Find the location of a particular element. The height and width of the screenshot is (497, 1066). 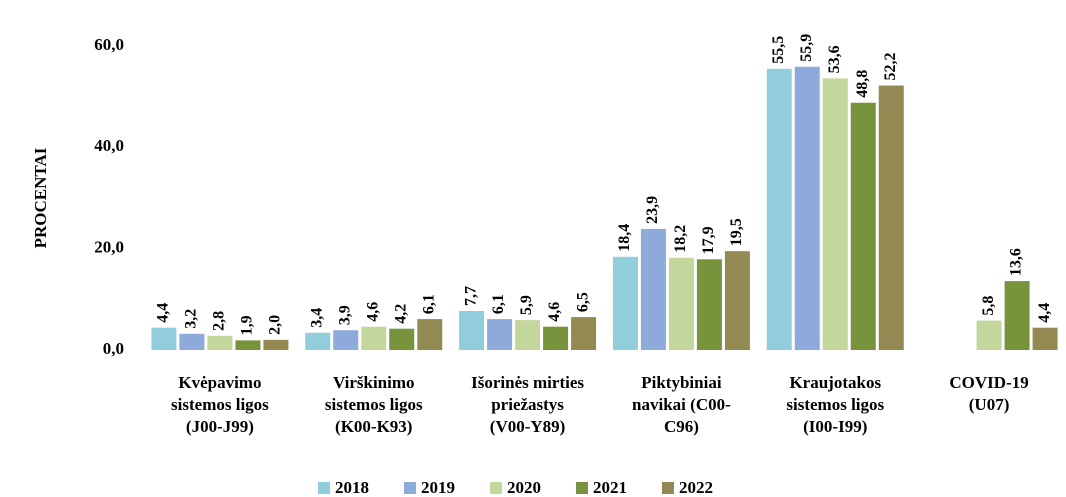

data-label: 5,8 is located at coordinates (988, 306).